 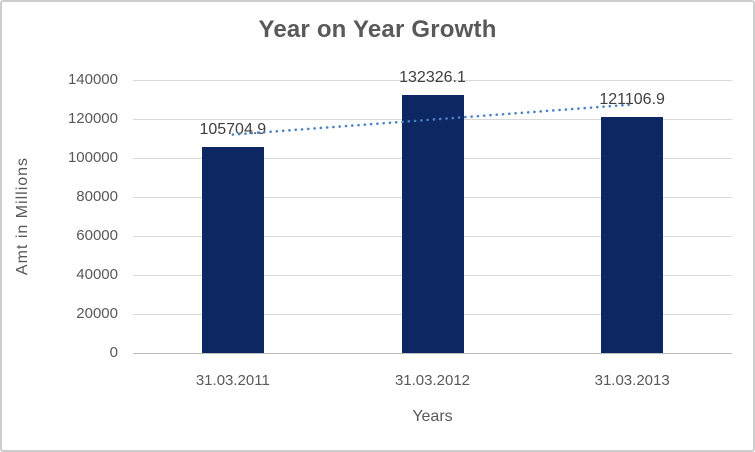 I want to click on y-tick-label: 0, so click(x=113, y=352).